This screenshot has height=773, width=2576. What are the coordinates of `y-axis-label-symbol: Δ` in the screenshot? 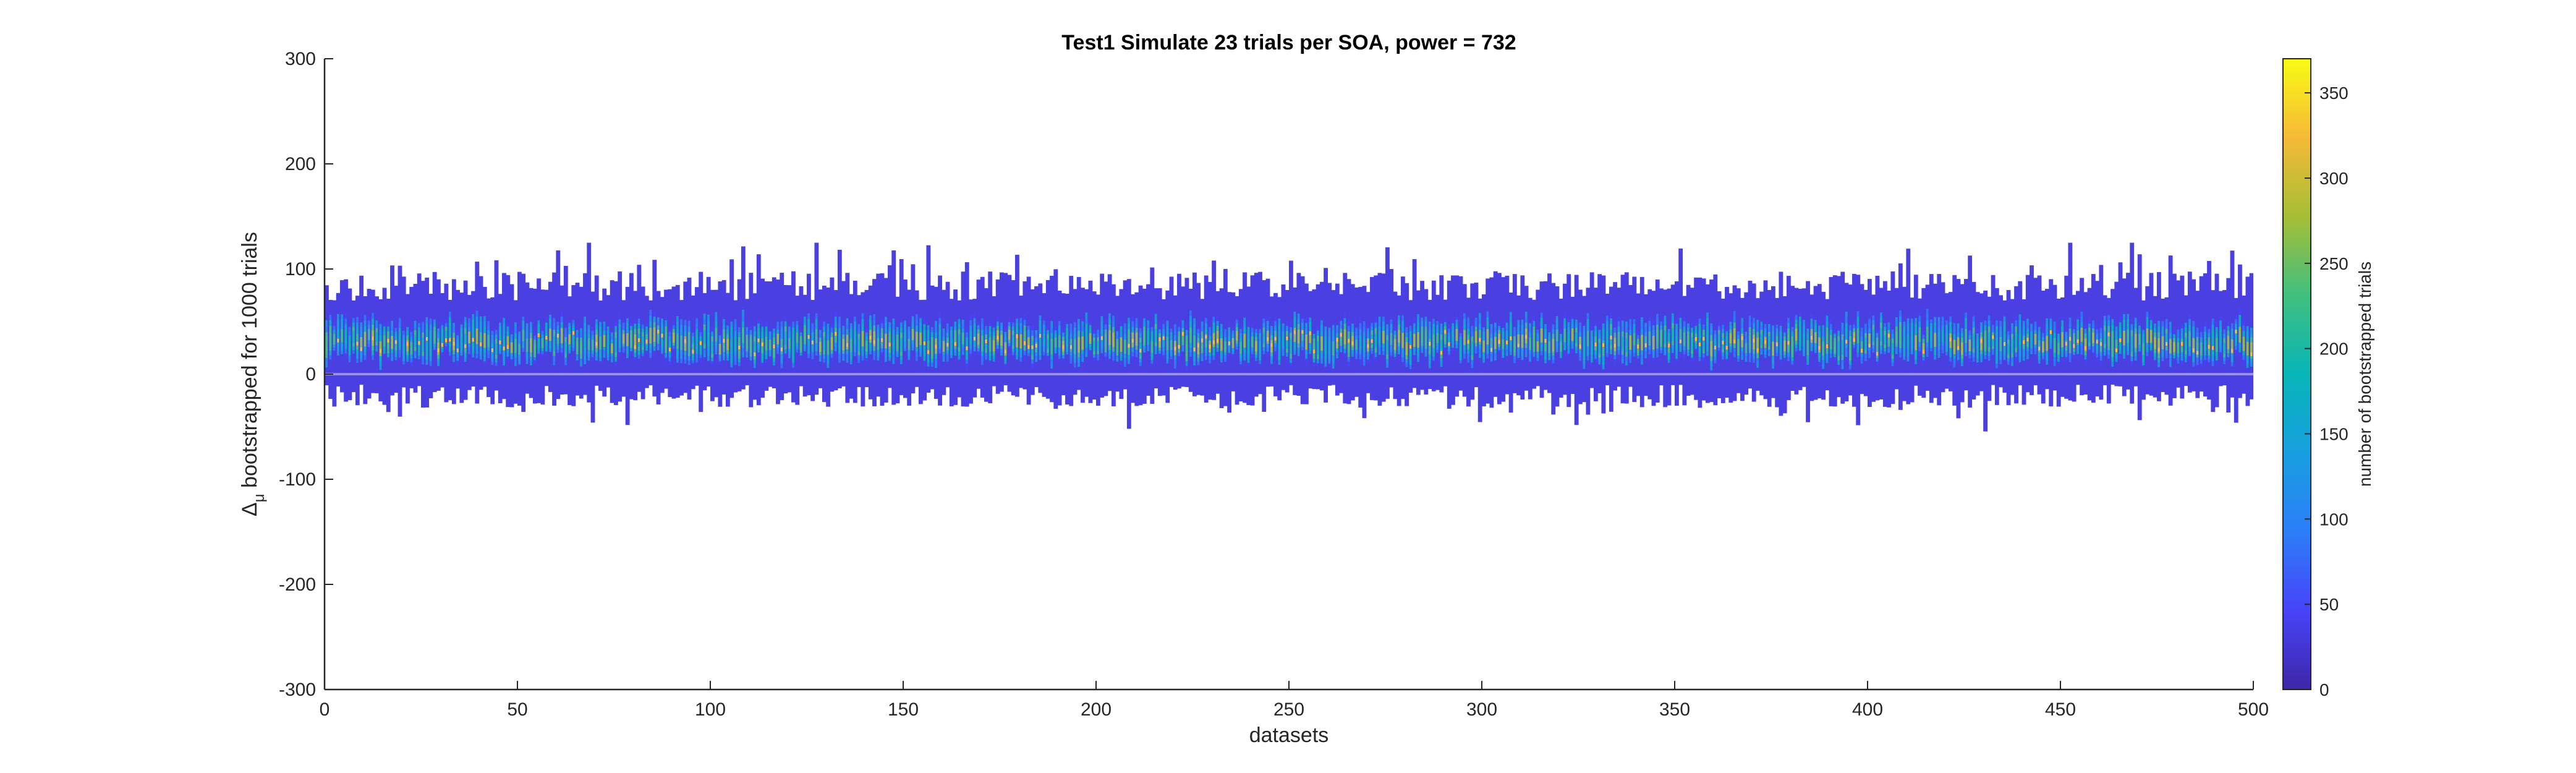 It's located at (249, 509).